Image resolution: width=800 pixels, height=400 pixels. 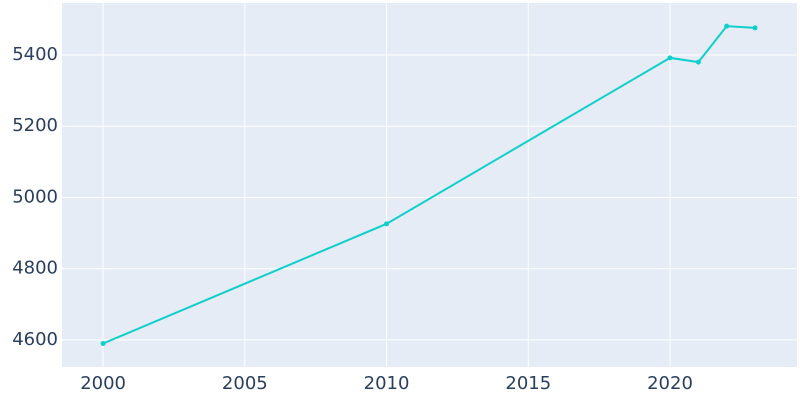 What do you see at coordinates (103, 383) in the screenshot?
I see `x-tick-label: 2000` at bounding box center [103, 383].